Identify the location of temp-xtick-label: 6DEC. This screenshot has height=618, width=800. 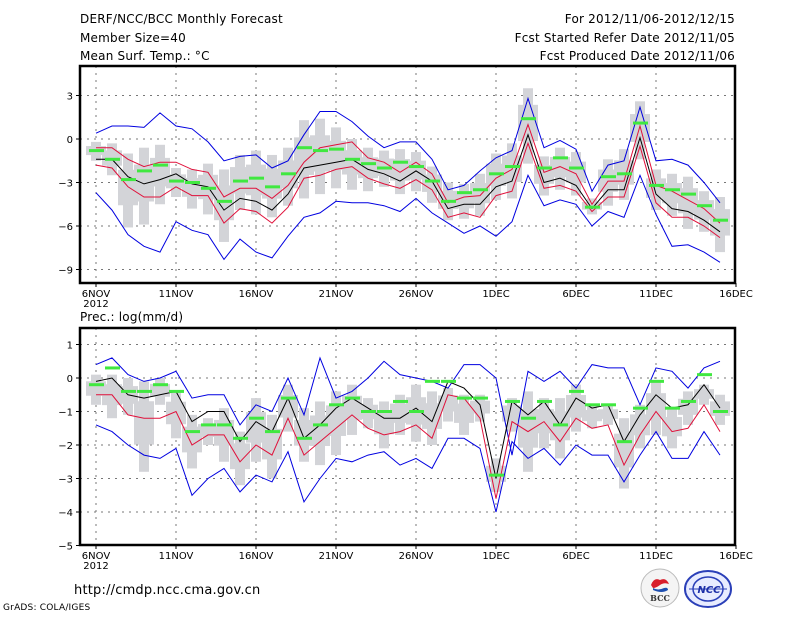
(575, 294).